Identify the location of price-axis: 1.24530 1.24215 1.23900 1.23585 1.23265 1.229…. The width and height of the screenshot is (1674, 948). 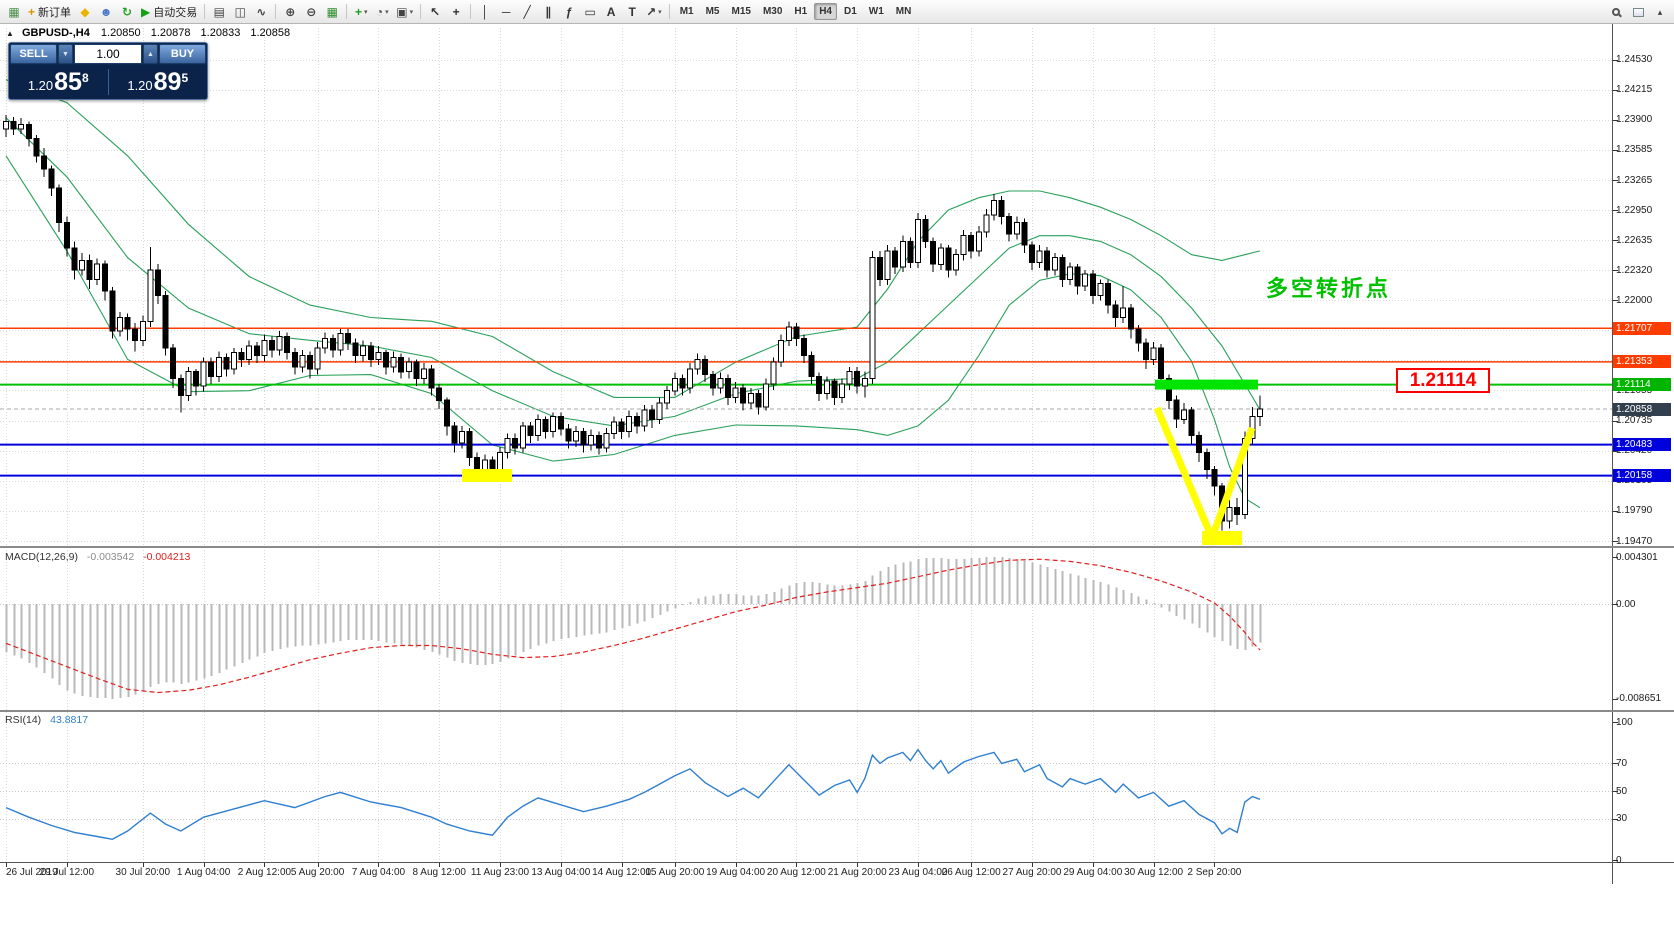
(1643, 445).